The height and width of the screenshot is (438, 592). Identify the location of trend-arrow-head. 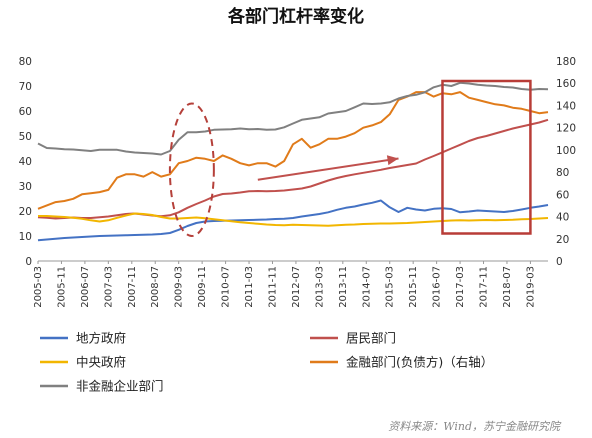
(392, 160).